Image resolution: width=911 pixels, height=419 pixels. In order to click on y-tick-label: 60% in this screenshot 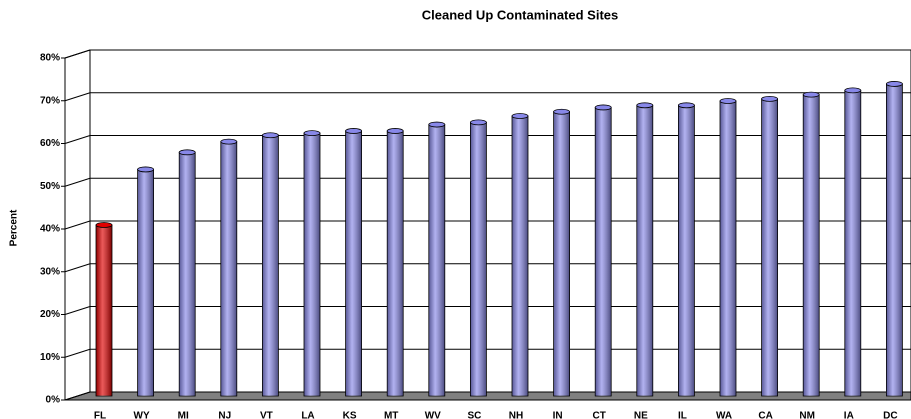, I will do `click(50, 143)`.